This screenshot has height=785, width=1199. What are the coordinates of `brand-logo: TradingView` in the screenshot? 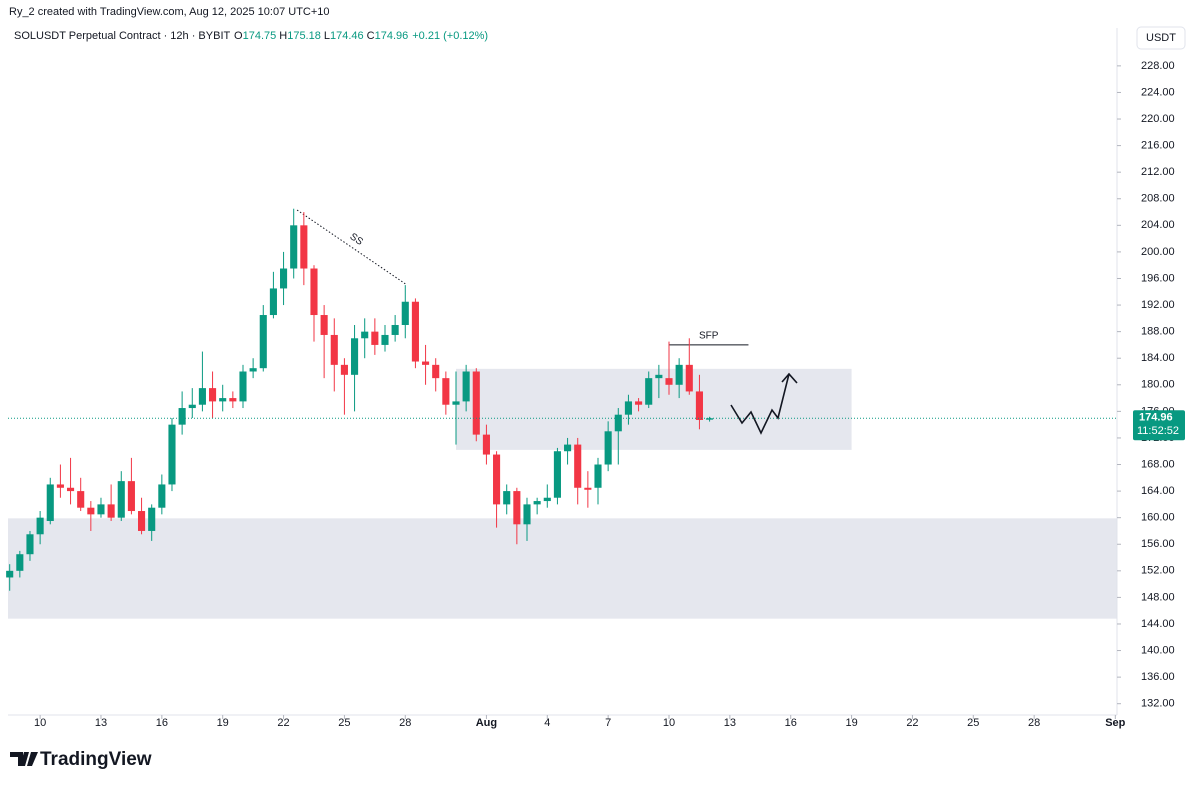 It's located at (81, 759).